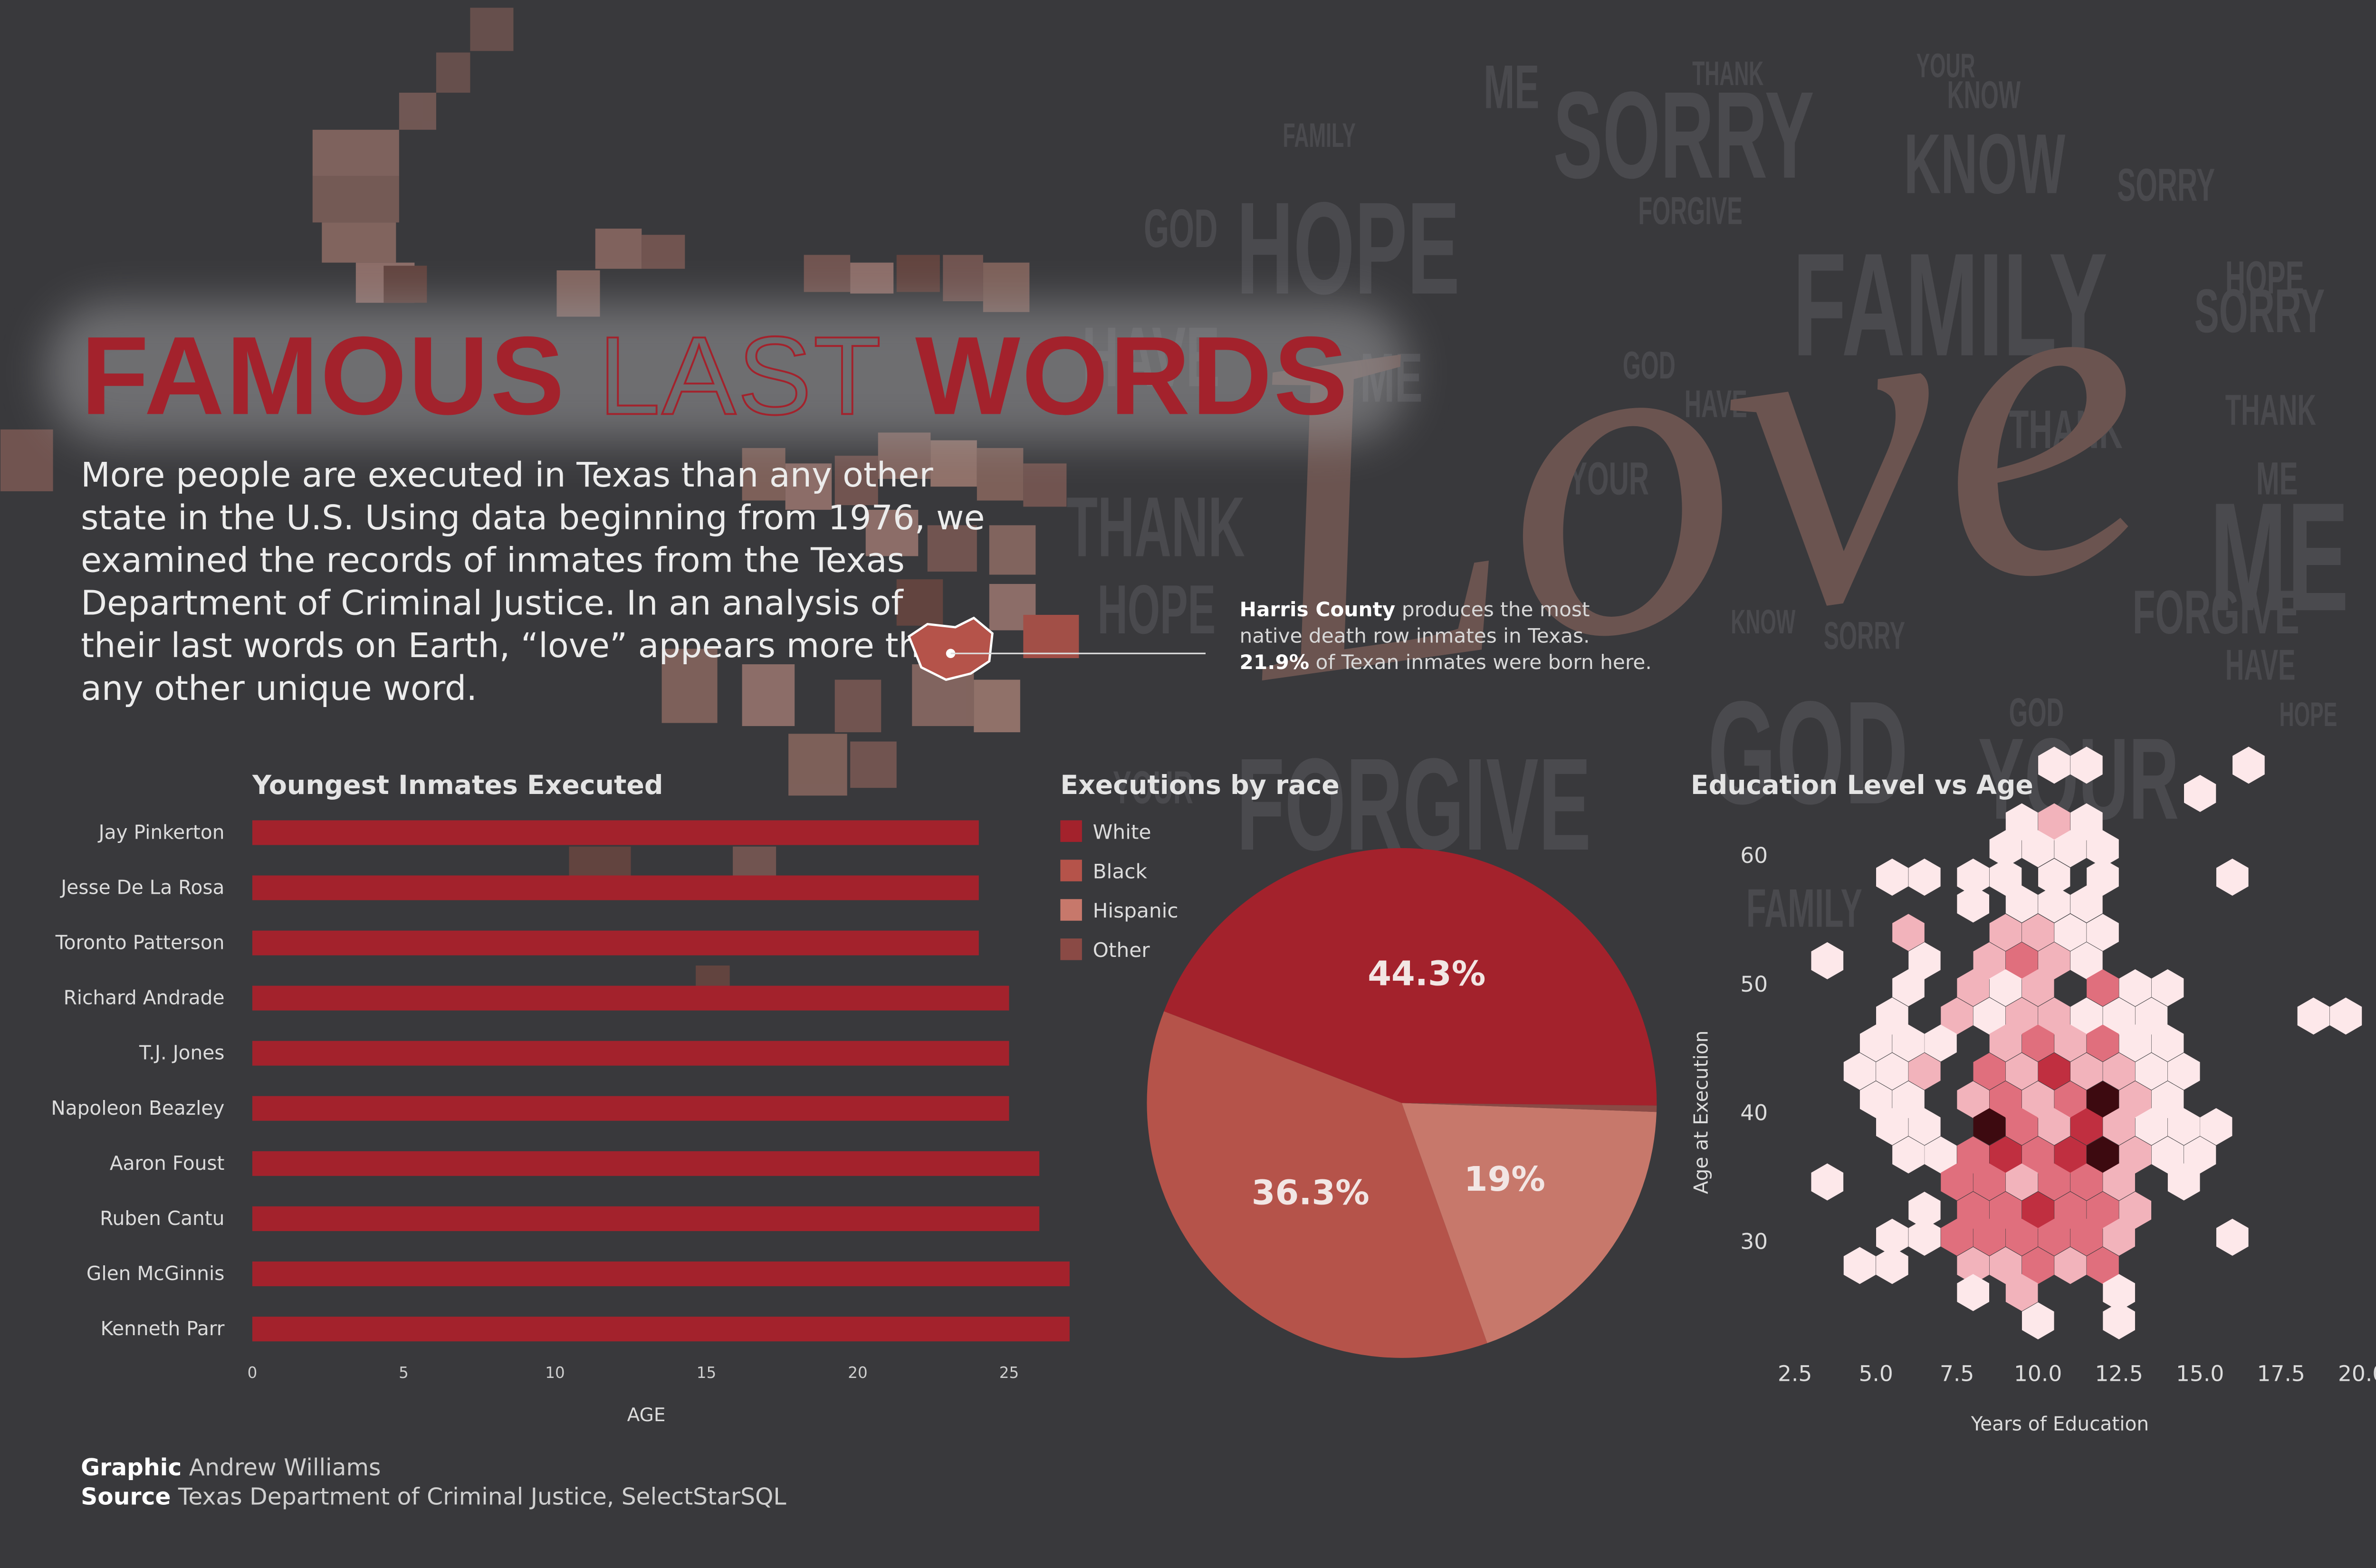 Image resolution: width=2376 pixels, height=1568 pixels. What do you see at coordinates (1754, 1113) in the screenshot?
I see `y-tick-label: 40` at bounding box center [1754, 1113].